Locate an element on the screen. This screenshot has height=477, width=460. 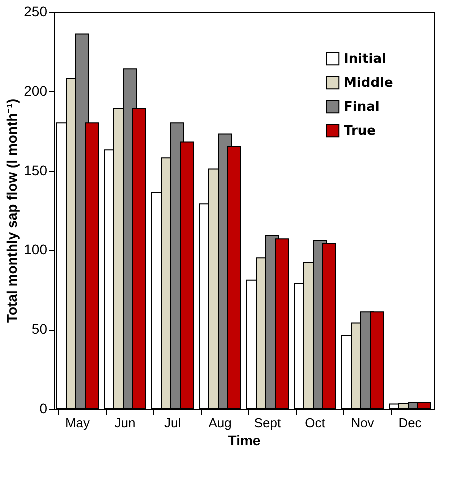
x-tick-label: Jun is located at coordinates (125, 423).